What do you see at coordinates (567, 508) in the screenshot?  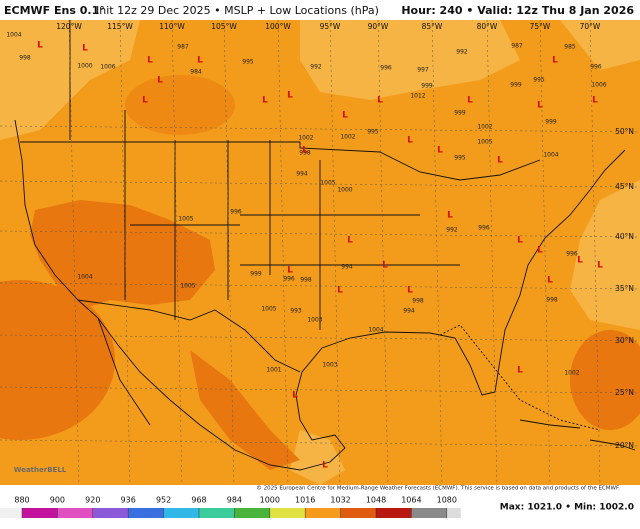 I see `stats: Max: 1021.0 • Min: 1002.0` at bounding box center [567, 508].